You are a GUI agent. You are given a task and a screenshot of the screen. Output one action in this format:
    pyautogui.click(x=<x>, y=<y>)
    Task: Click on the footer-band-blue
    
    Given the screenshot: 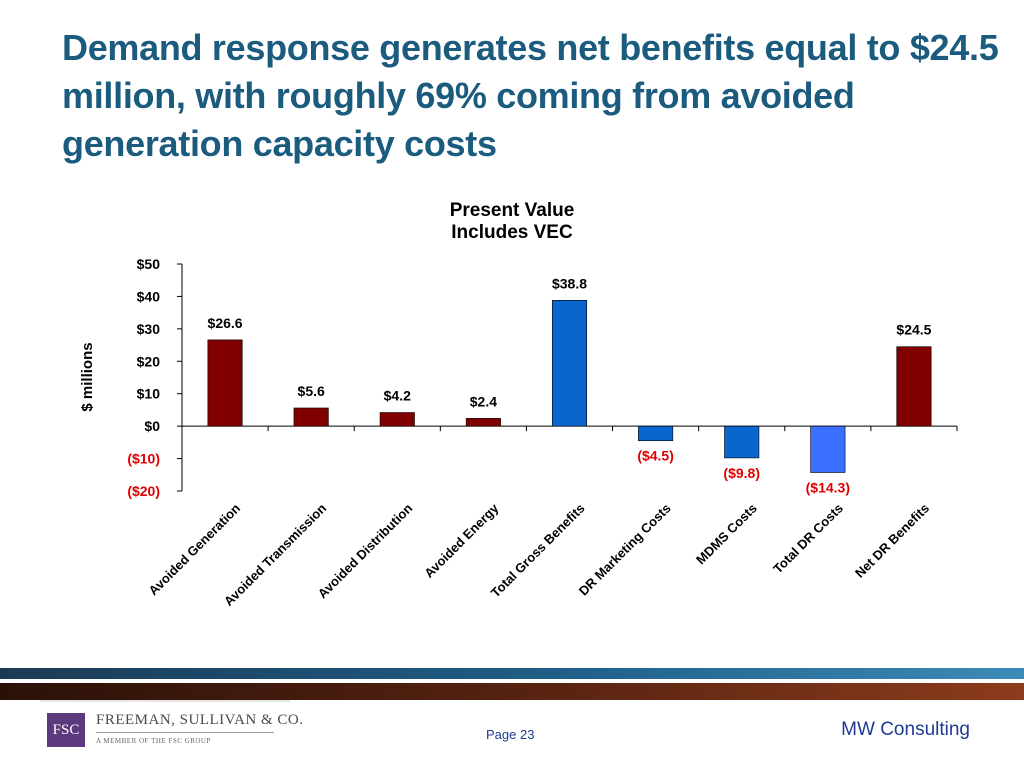 What is the action you would take?
    pyautogui.click(x=512, y=673)
    